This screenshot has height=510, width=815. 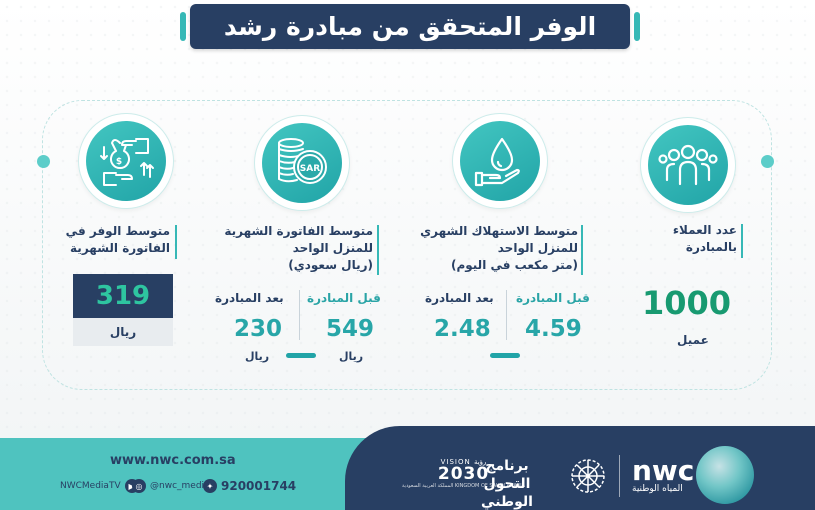 What do you see at coordinates (299, 315) in the screenshot?
I see `bill-separator` at bounding box center [299, 315].